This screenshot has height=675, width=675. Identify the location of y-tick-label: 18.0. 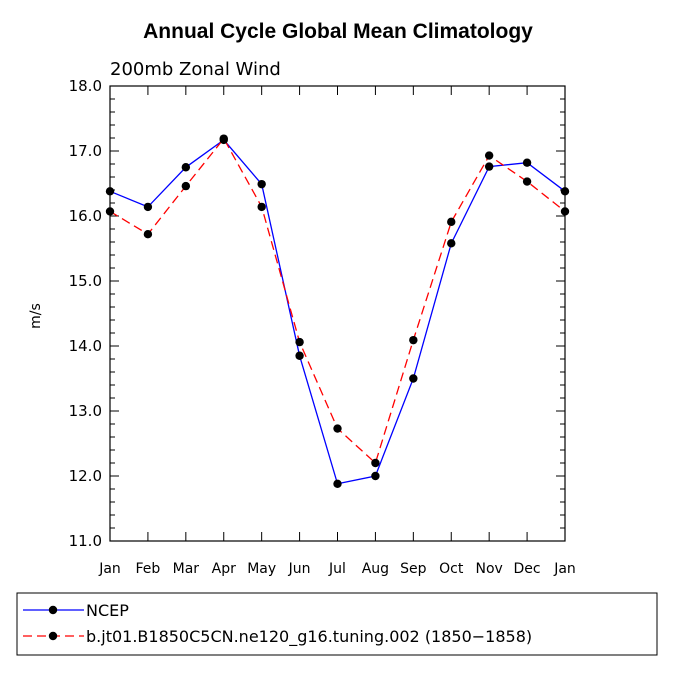
(85, 86).